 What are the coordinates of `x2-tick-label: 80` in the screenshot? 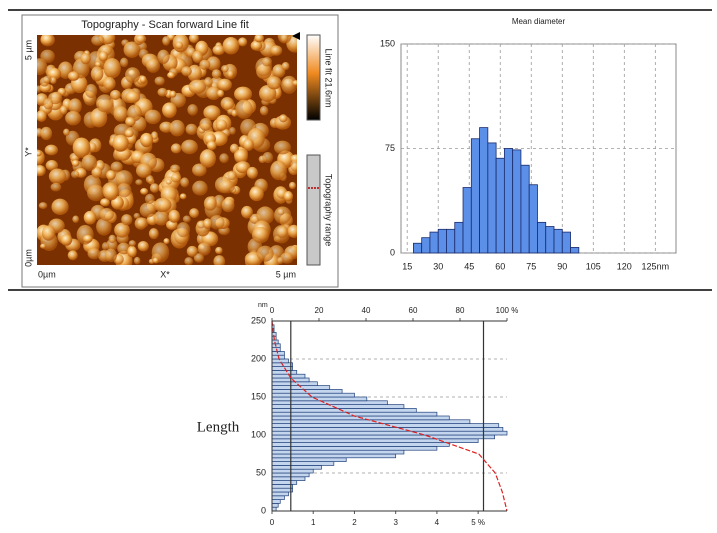 It's located at (460, 310).